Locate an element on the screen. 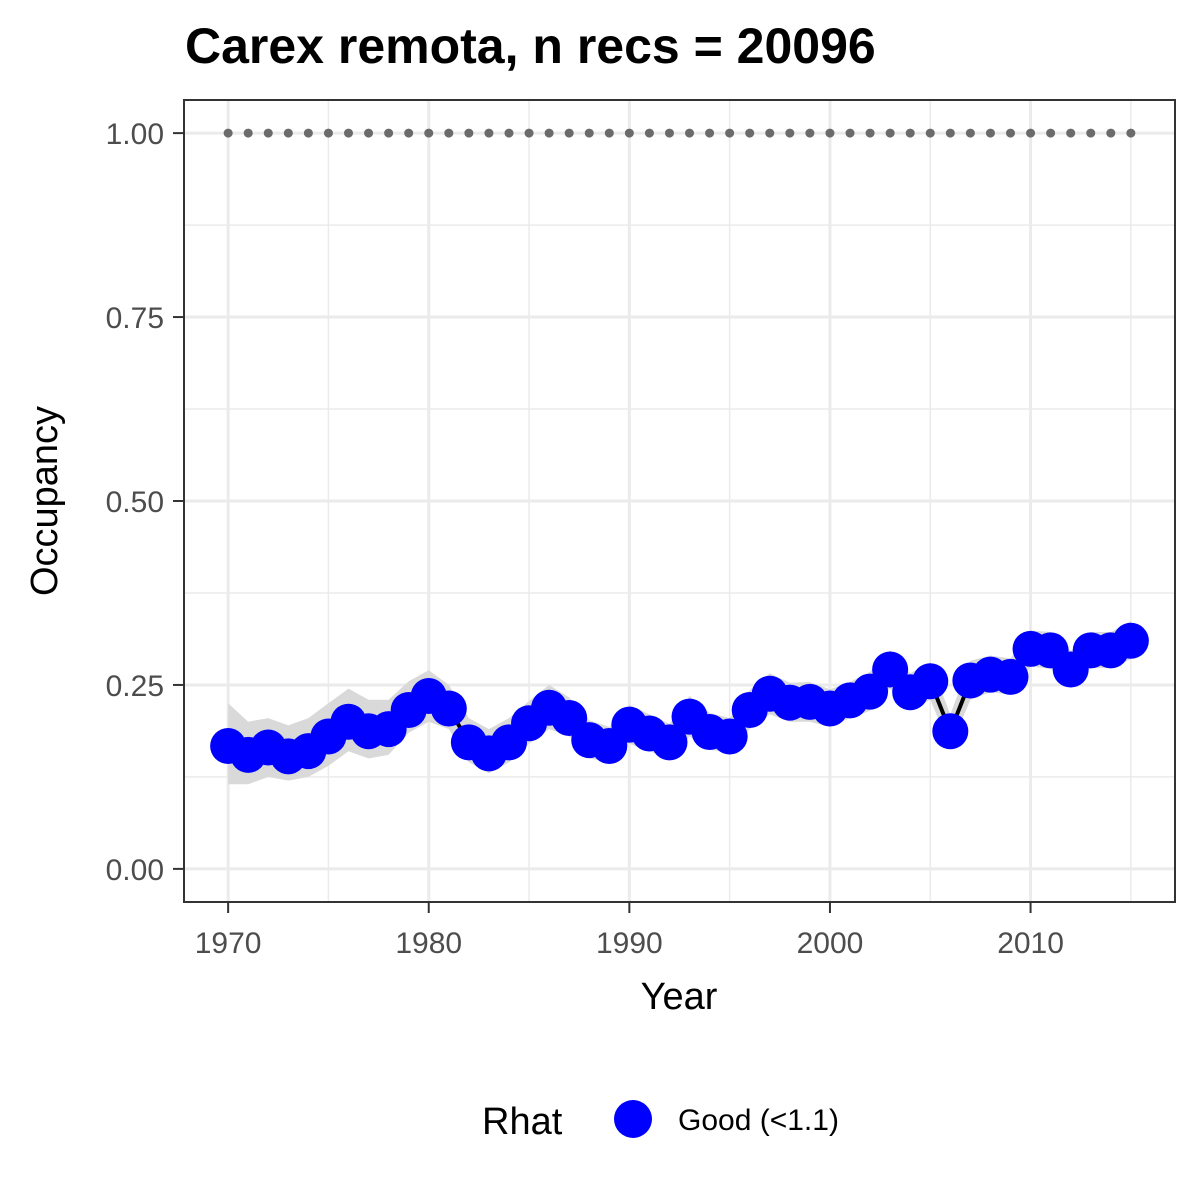 The height and width of the screenshot is (1200, 1200). x-tick-label: 1980 is located at coordinates (428, 943).